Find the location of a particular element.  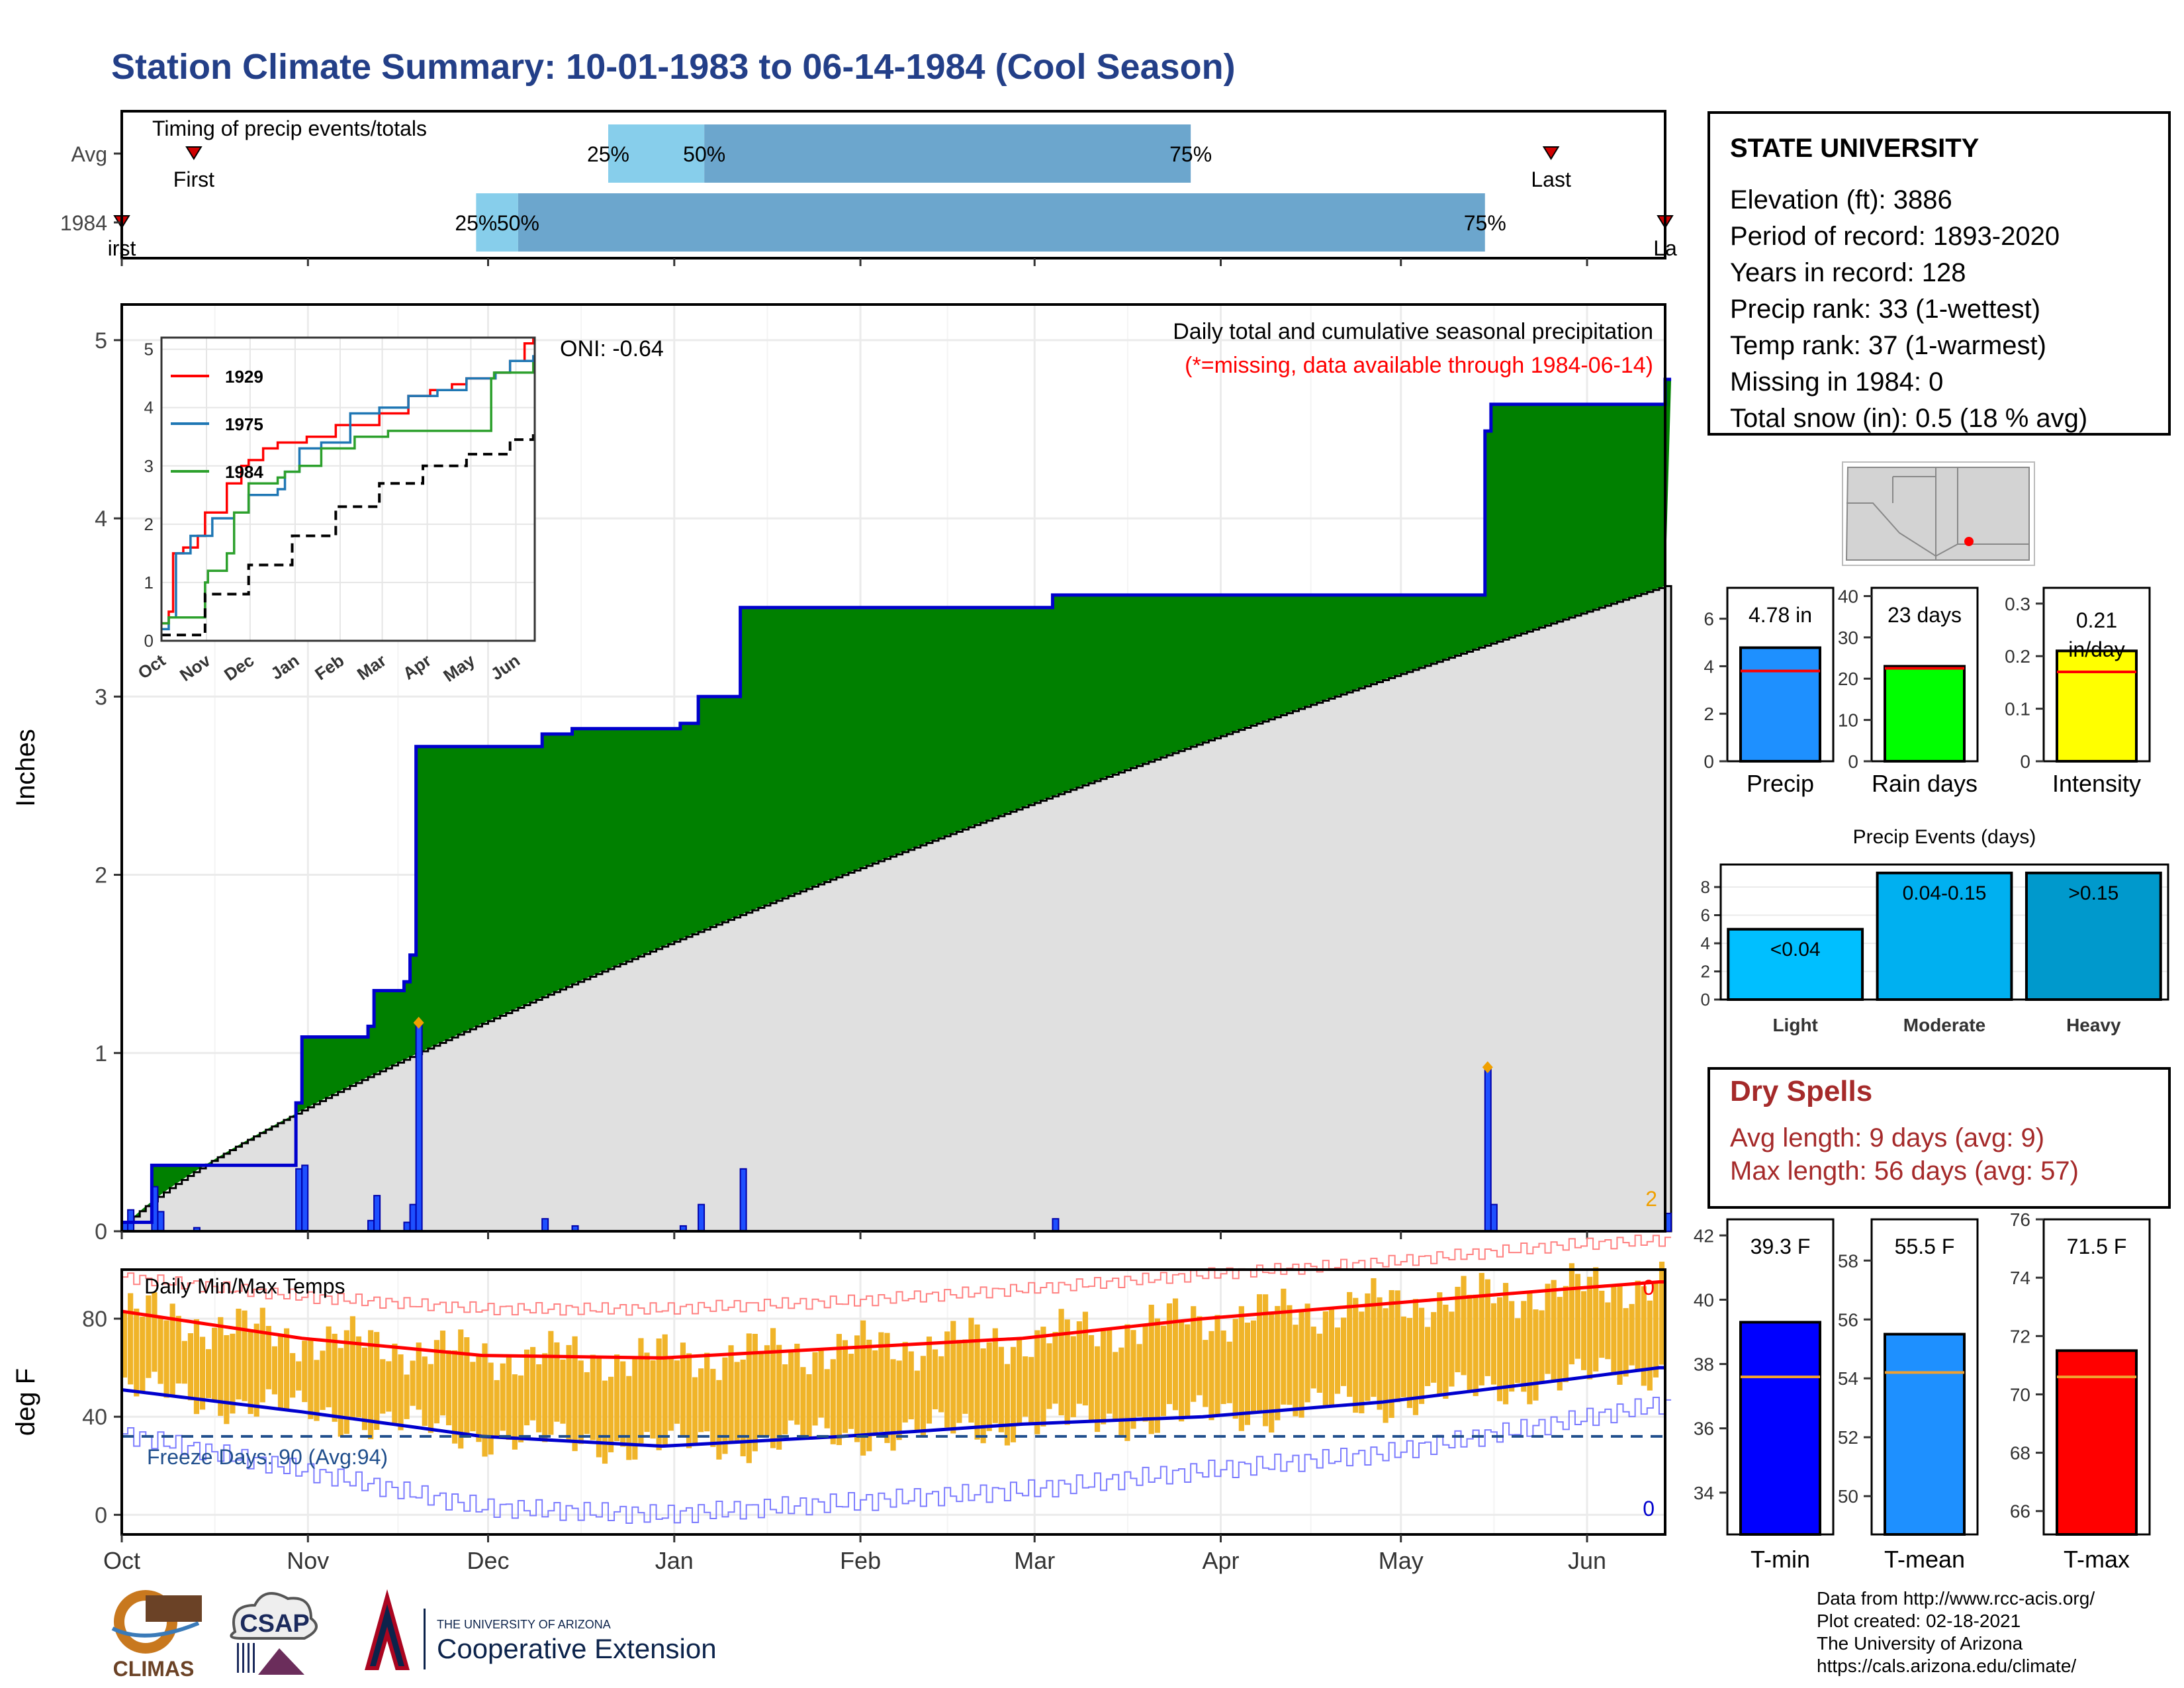

timing-p25-label: 25% is located at coordinates (608, 154).